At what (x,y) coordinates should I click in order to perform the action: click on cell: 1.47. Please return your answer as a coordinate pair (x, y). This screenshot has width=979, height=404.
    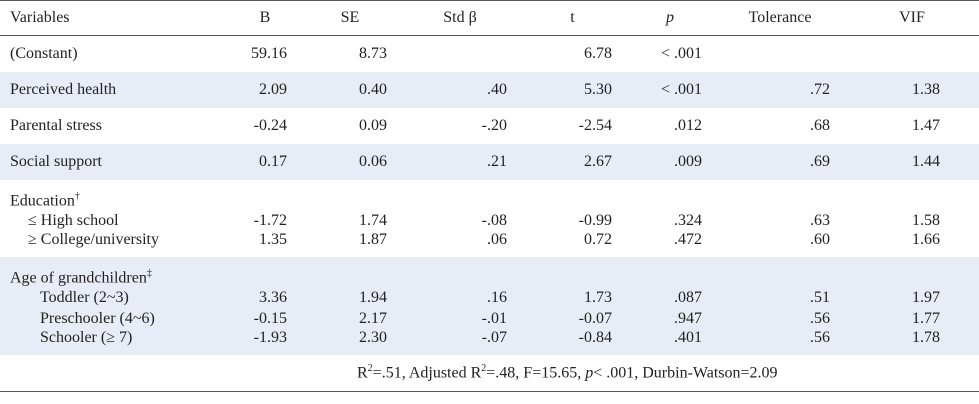
    Looking at the image, I should click on (926, 125).